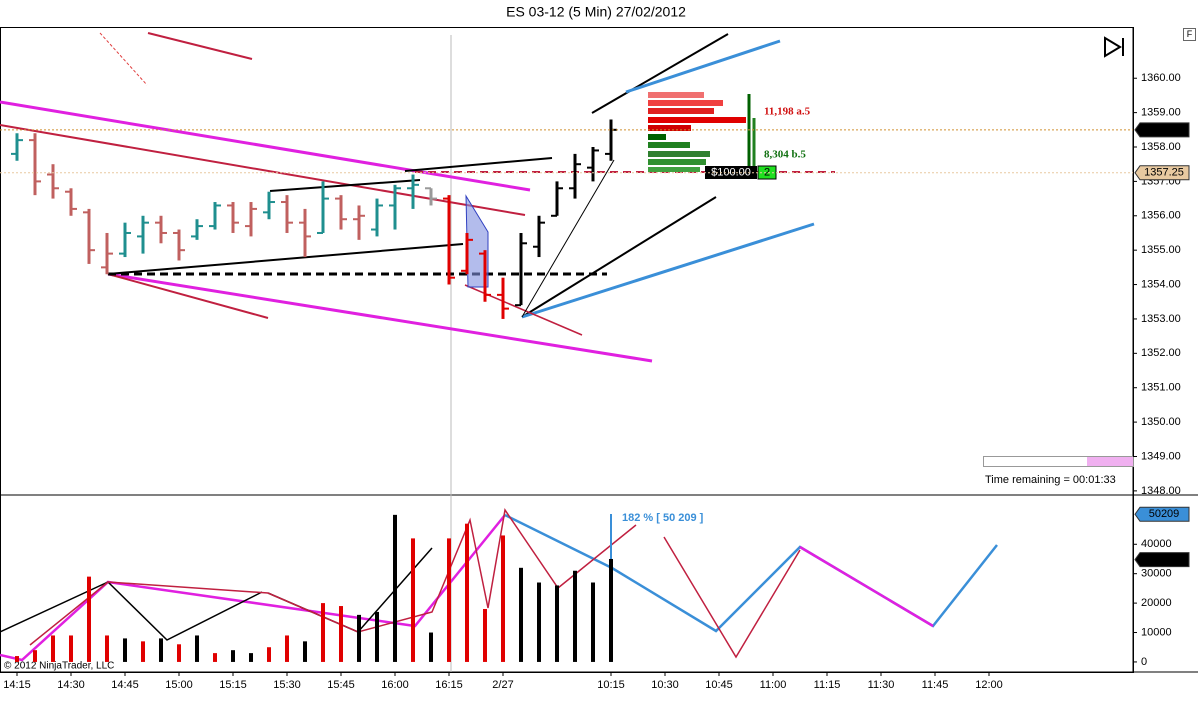  Describe the element at coordinates (596, 12) in the screenshot. I see `chart-title: ES 03-12 (5 Min) 27/02/2012` at that location.